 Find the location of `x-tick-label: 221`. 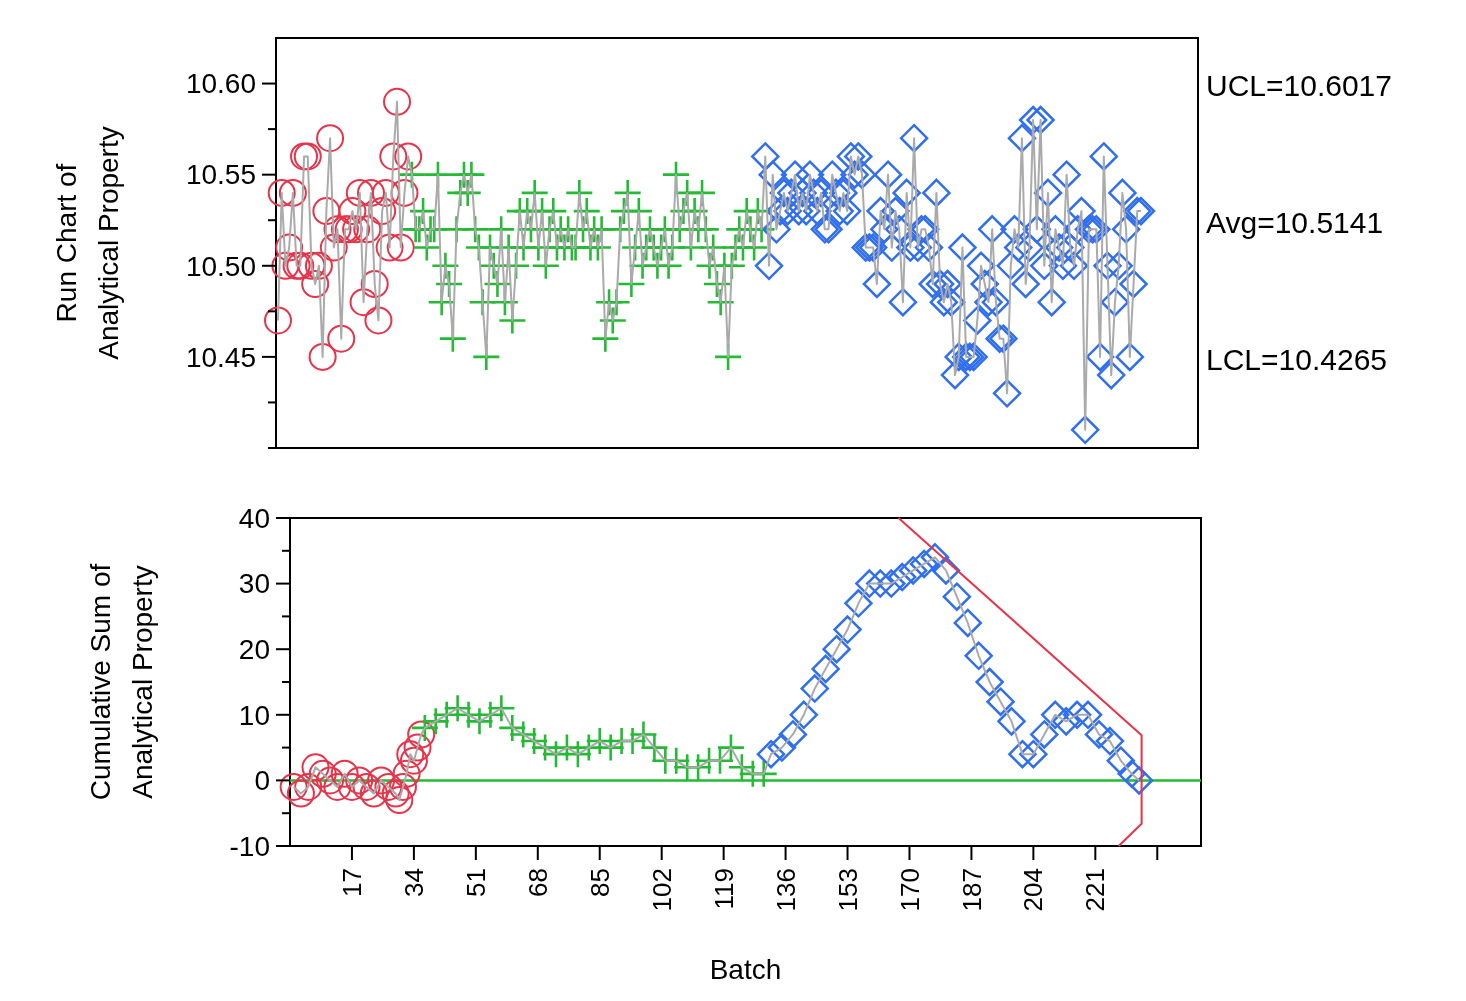

x-tick-label: 221 is located at coordinates (1095, 890).